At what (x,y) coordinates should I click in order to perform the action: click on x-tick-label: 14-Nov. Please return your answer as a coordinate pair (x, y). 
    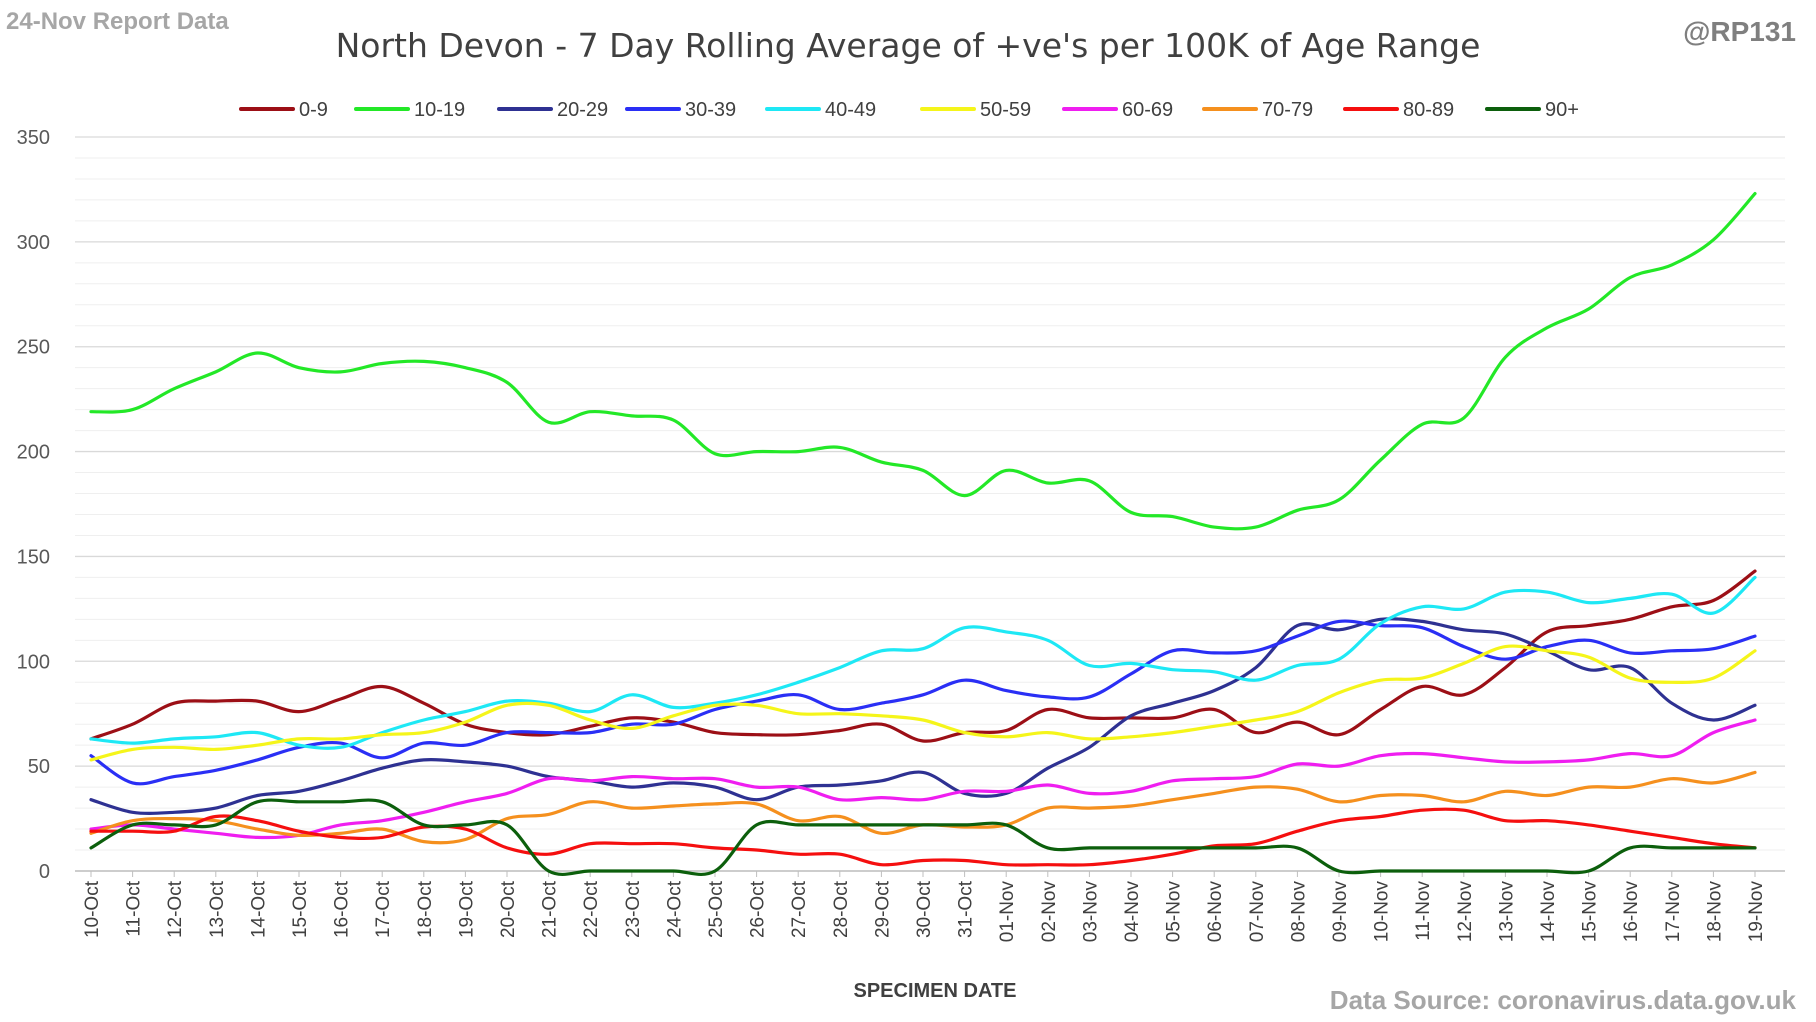
    Looking at the image, I should click on (1548, 912).